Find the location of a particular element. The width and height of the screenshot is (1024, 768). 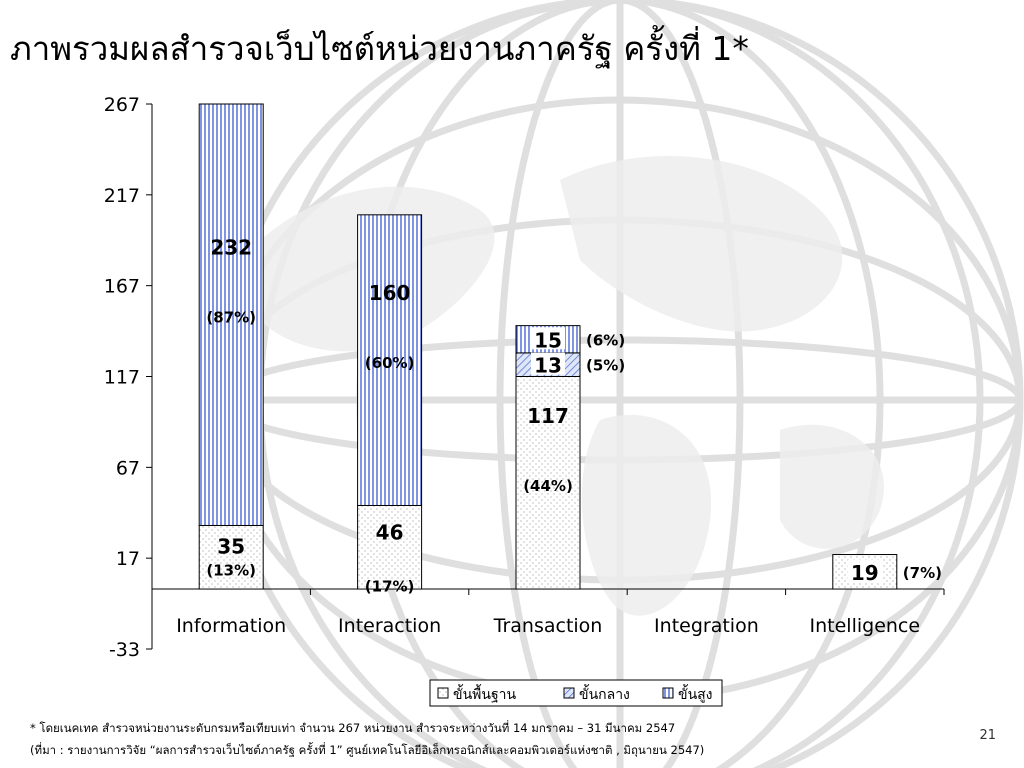

x-tick-label: Intelligence is located at coordinates (865, 626).